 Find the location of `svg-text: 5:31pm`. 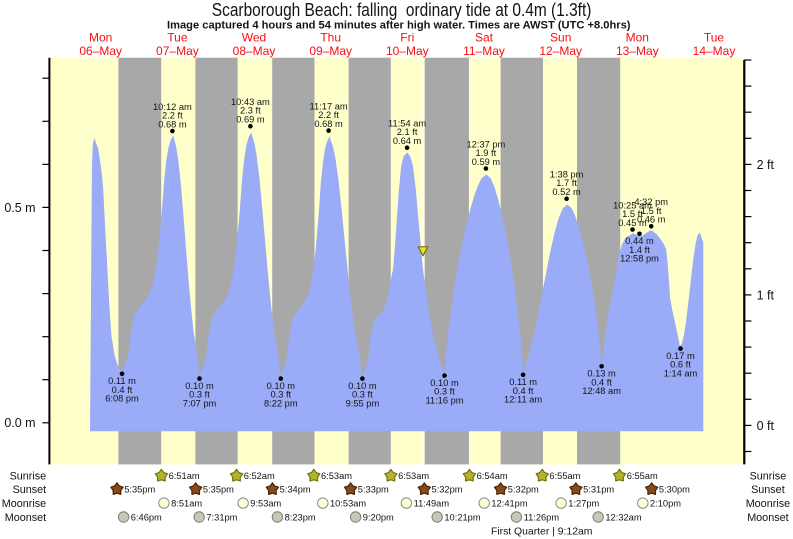

svg-text: 5:31pm is located at coordinates (598, 490).